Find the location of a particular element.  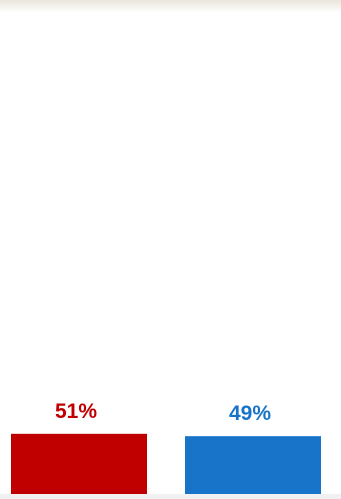

top-image-edge is located at coordinates (170, 6).